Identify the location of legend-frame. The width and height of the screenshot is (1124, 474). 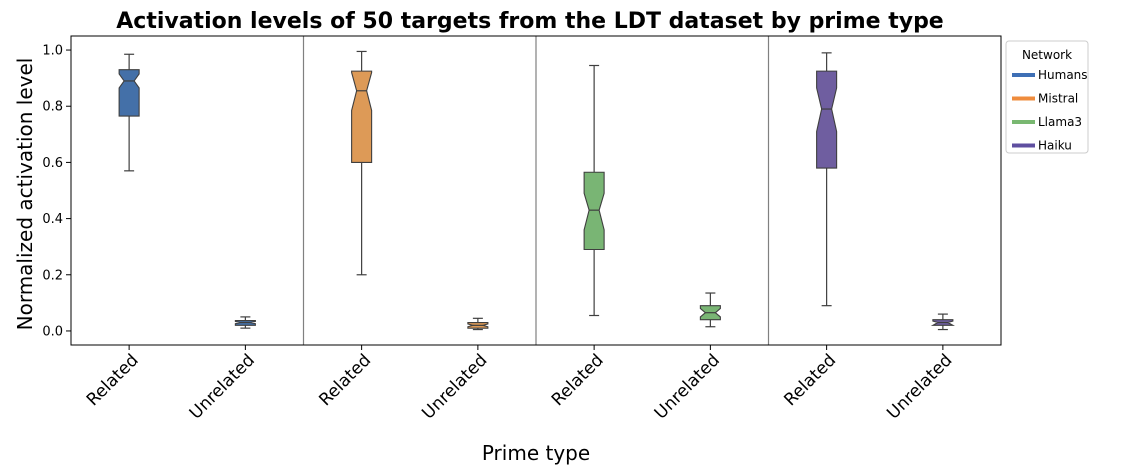
(1047, 97).